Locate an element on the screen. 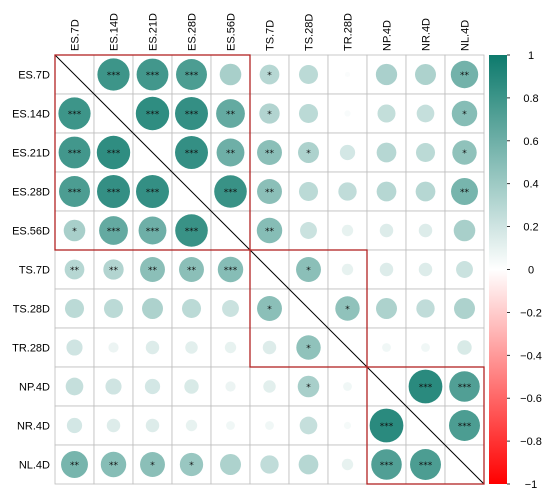 Image resolution: width=550 pixels, height=498 pixels. colorbar: 1 0.8 0.6 0.4 0.2 0 −0.2 −0.4 −0.6 −0.8 −1 is located at coordinates (515, 270).